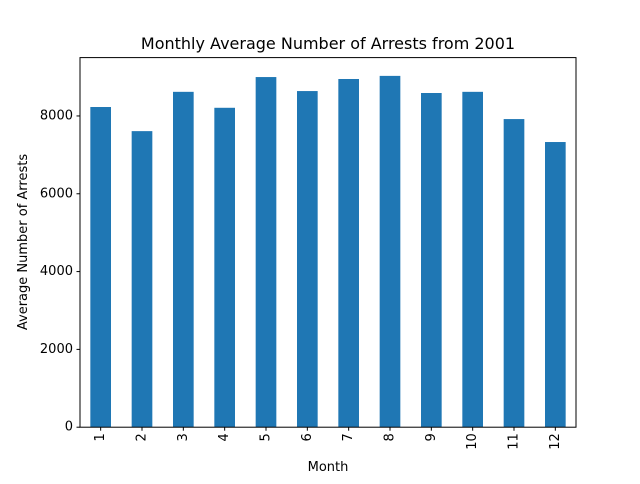  Describe the element at coordinates (224, 437) in the screenshot. I see `x-tick-label-4: 4` at that location.